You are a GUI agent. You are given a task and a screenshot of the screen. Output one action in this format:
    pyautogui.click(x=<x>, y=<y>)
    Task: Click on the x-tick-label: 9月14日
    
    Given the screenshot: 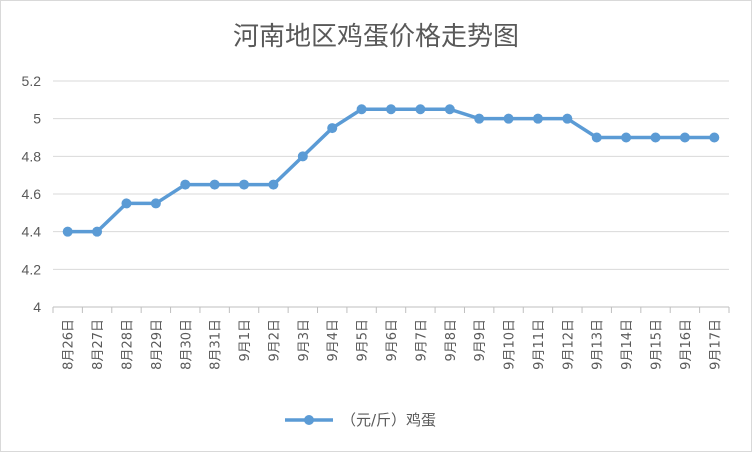 What is the action you would take?
    pyautogui.click(x=627, y=344)
    